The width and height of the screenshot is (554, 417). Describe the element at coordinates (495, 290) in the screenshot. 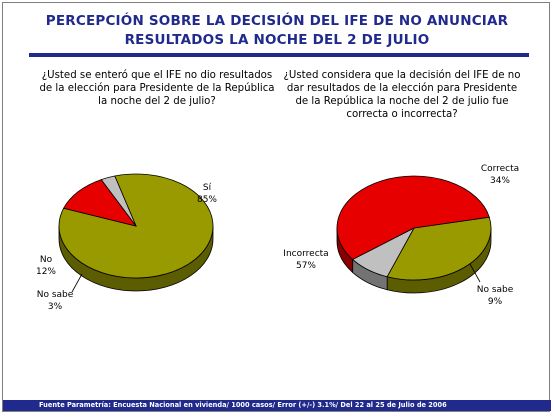

I see `slice-label-right-1: No sabe` at that location.